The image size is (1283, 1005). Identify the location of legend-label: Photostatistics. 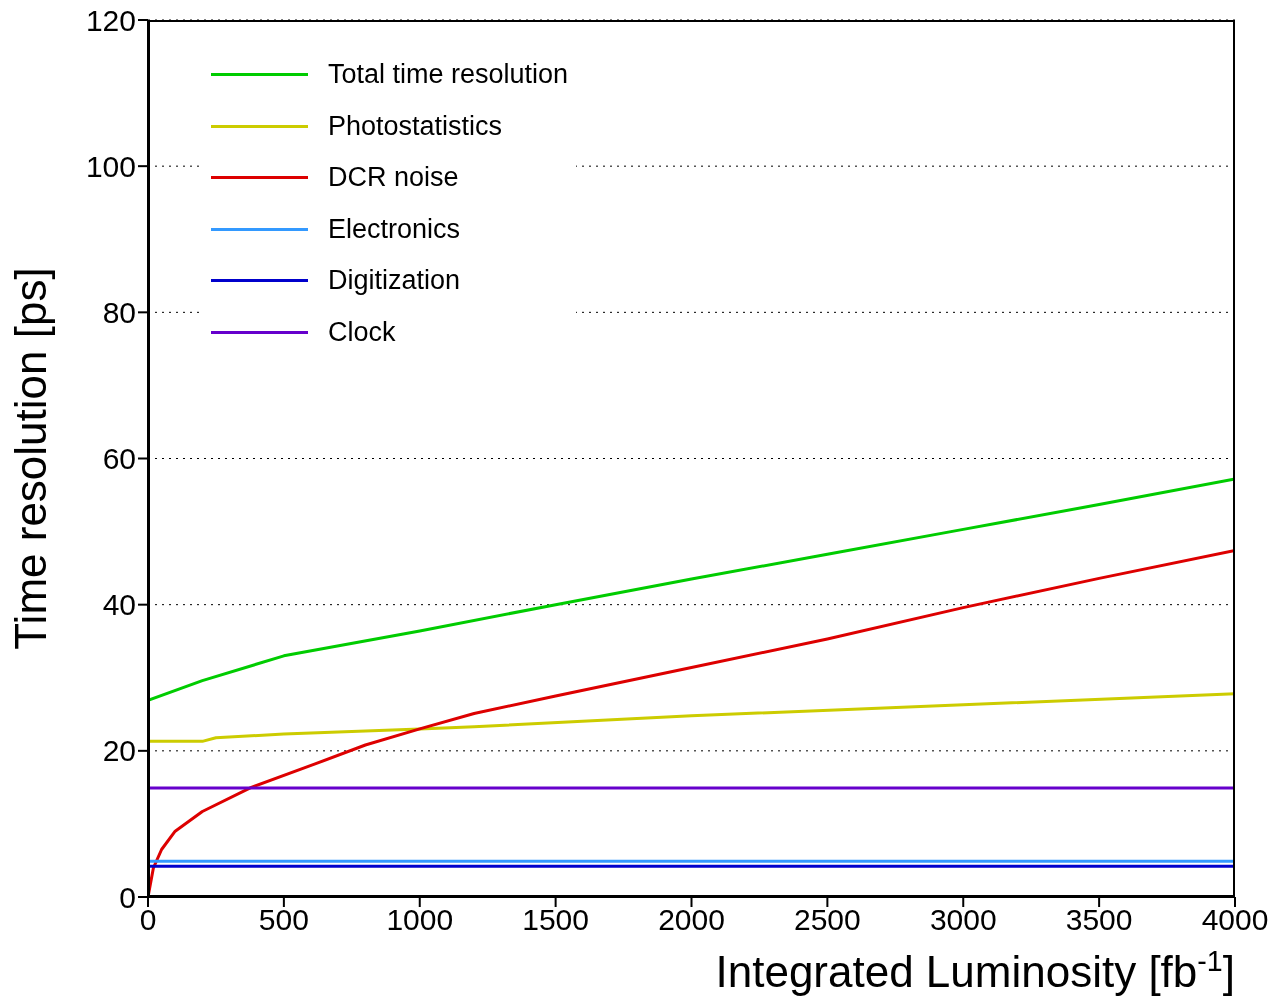
(415, 126).